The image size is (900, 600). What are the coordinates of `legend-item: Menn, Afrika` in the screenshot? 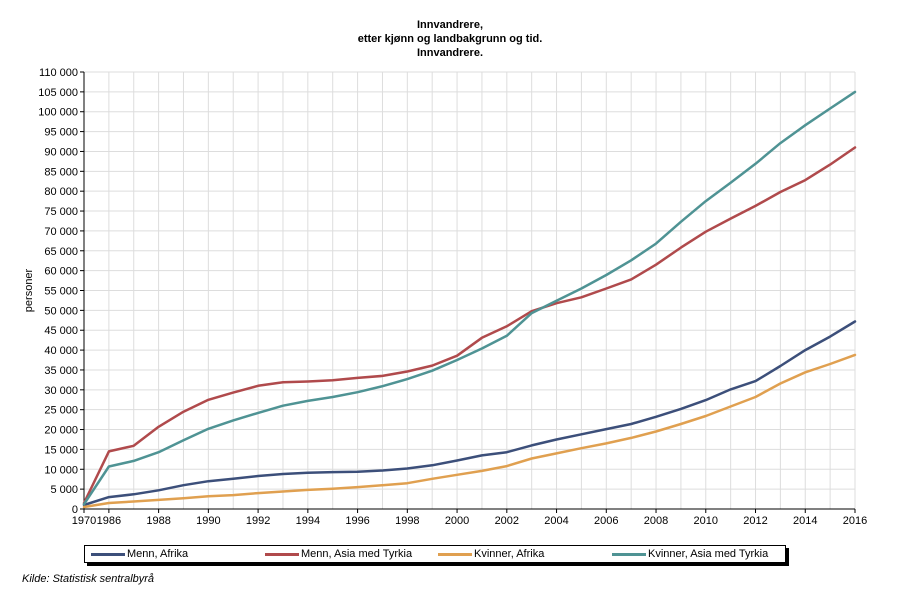 It's located at (139, 554).